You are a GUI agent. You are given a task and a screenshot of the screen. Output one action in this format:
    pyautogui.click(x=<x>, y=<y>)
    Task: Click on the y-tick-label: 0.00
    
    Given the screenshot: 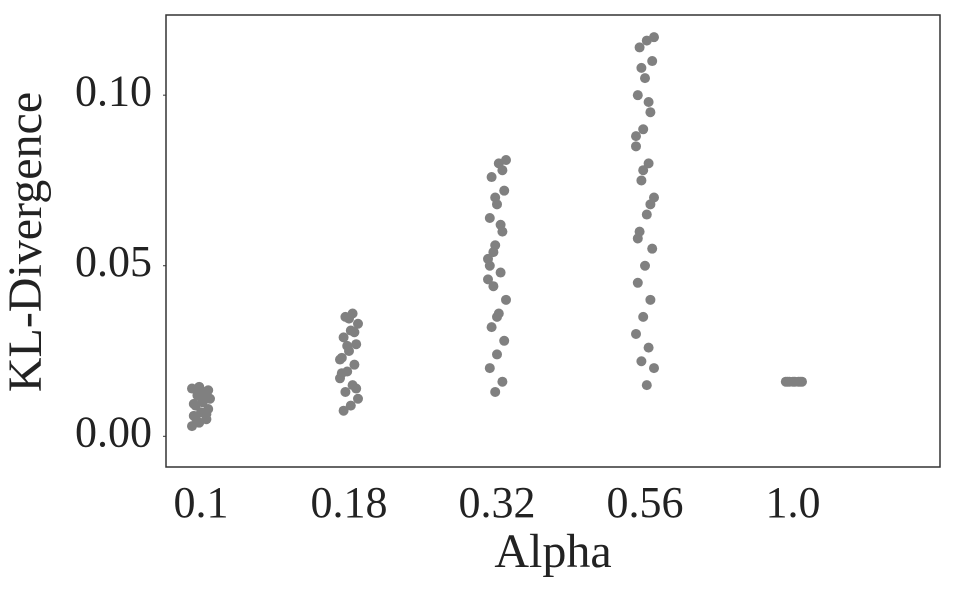 What is the action you would take?
    pyautogui.click(x=113, y=431)
    